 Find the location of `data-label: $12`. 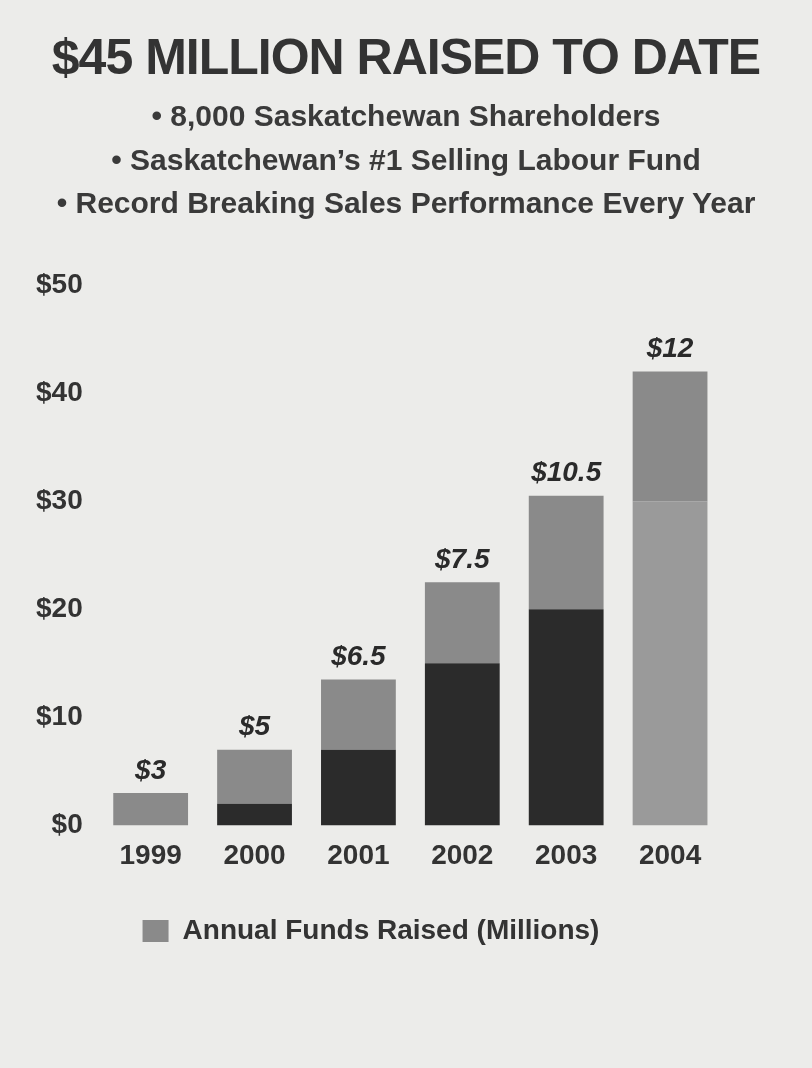

data-label: $12 is located at coordinates (669, 347).